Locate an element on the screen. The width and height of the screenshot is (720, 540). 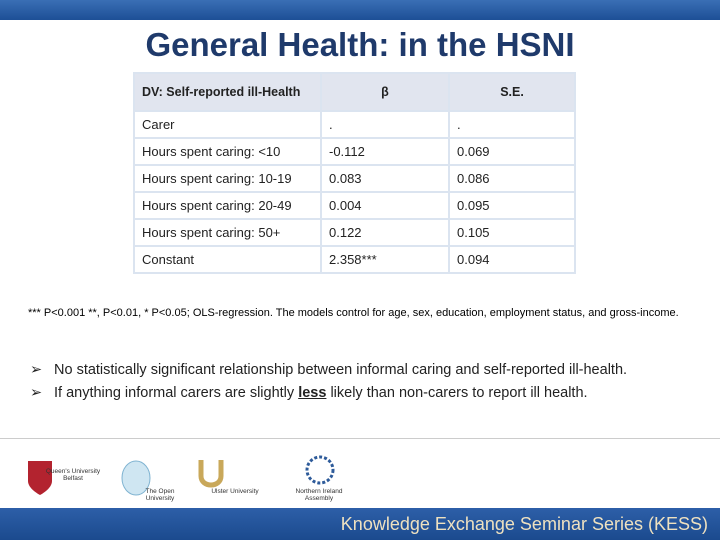
logo-text: The Open University is located at coordinates (160, 495).